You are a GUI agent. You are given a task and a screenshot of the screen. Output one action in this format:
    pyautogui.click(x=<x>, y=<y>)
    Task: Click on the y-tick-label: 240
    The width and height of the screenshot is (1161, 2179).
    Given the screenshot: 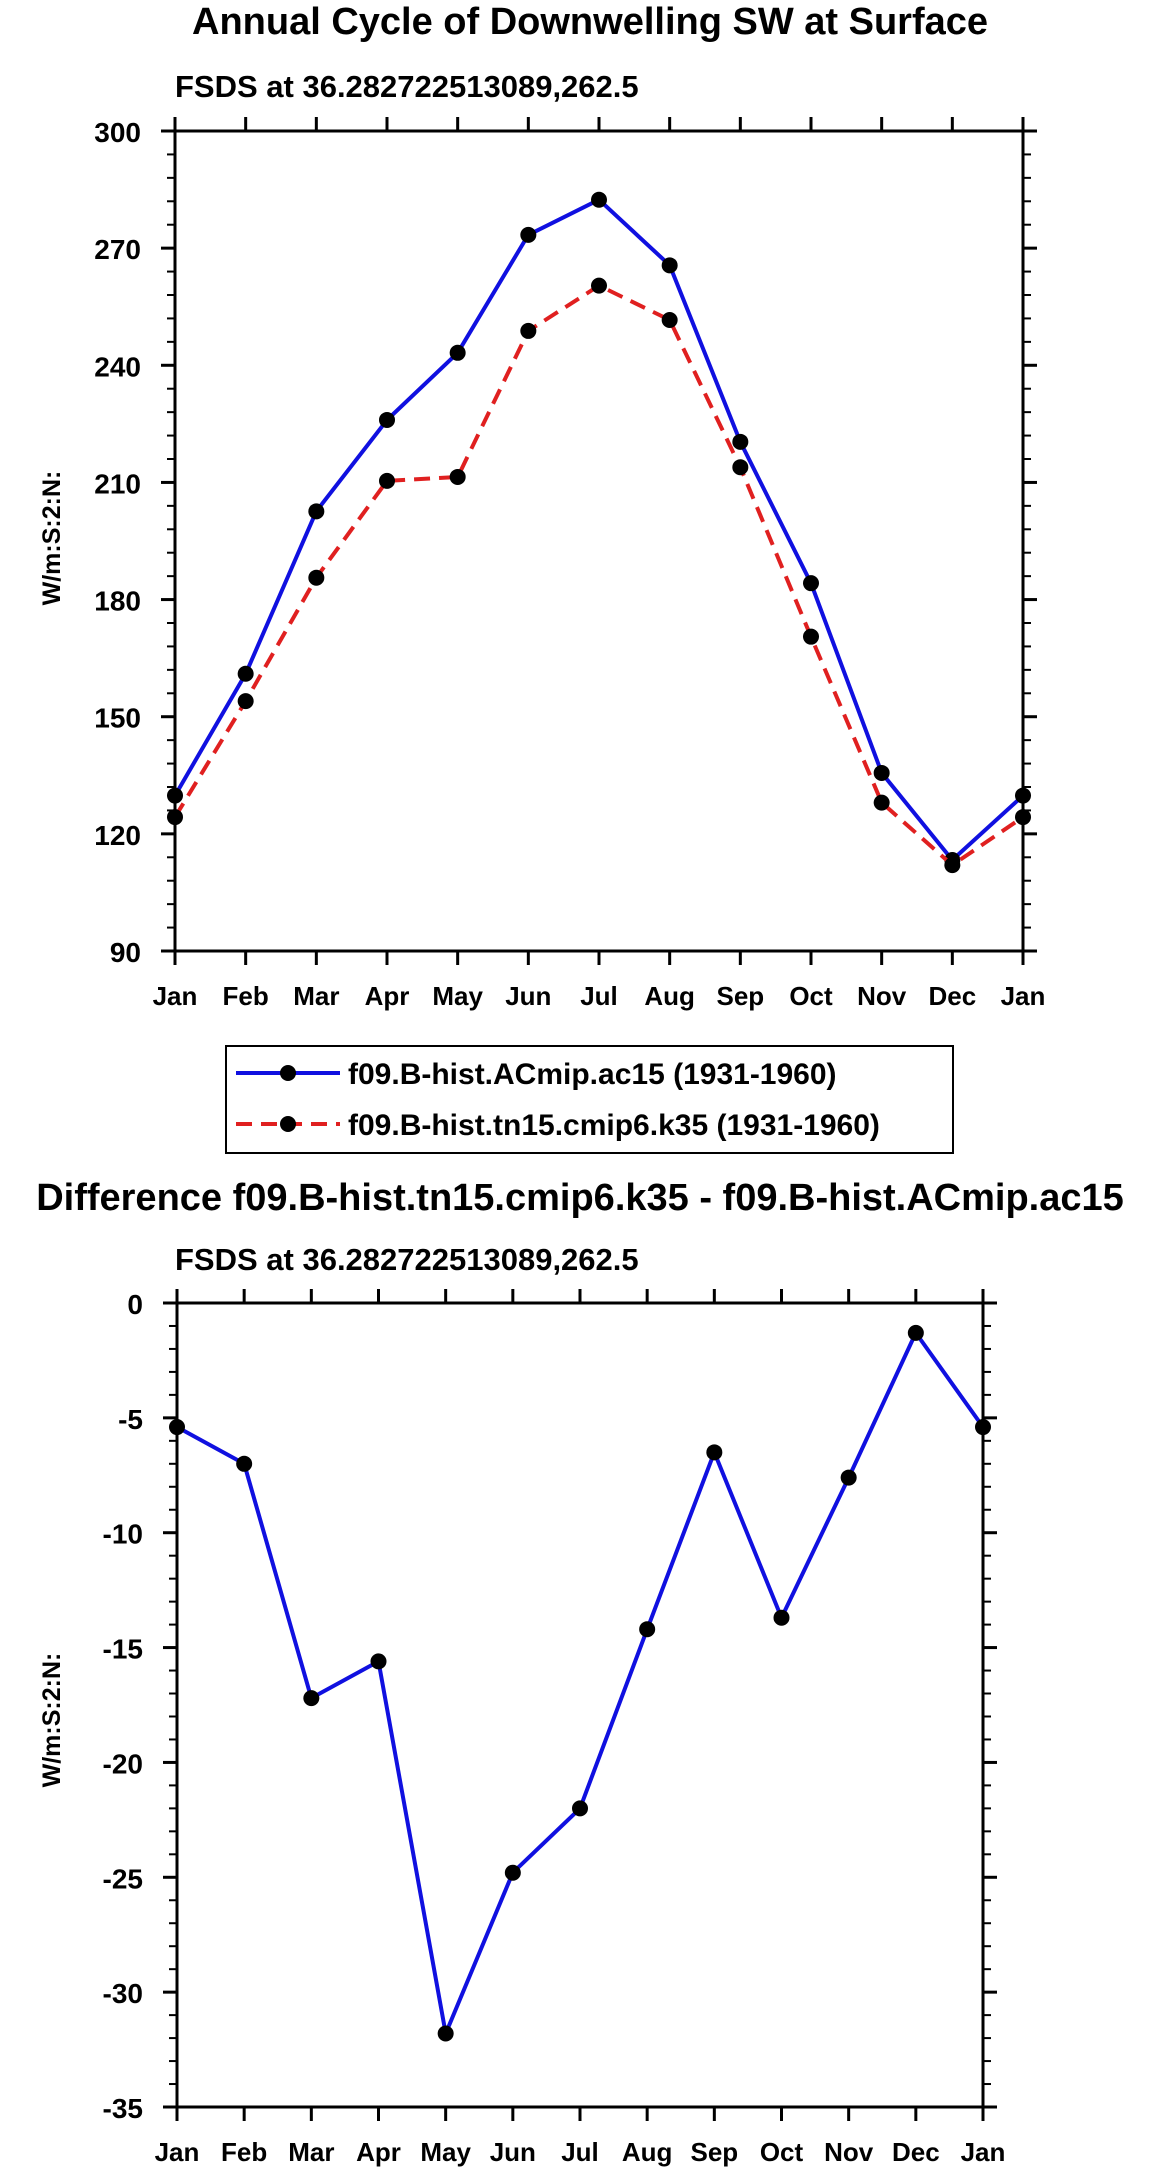 What is the action you would take?
    pyautogui.click(x=117, y=366)
    